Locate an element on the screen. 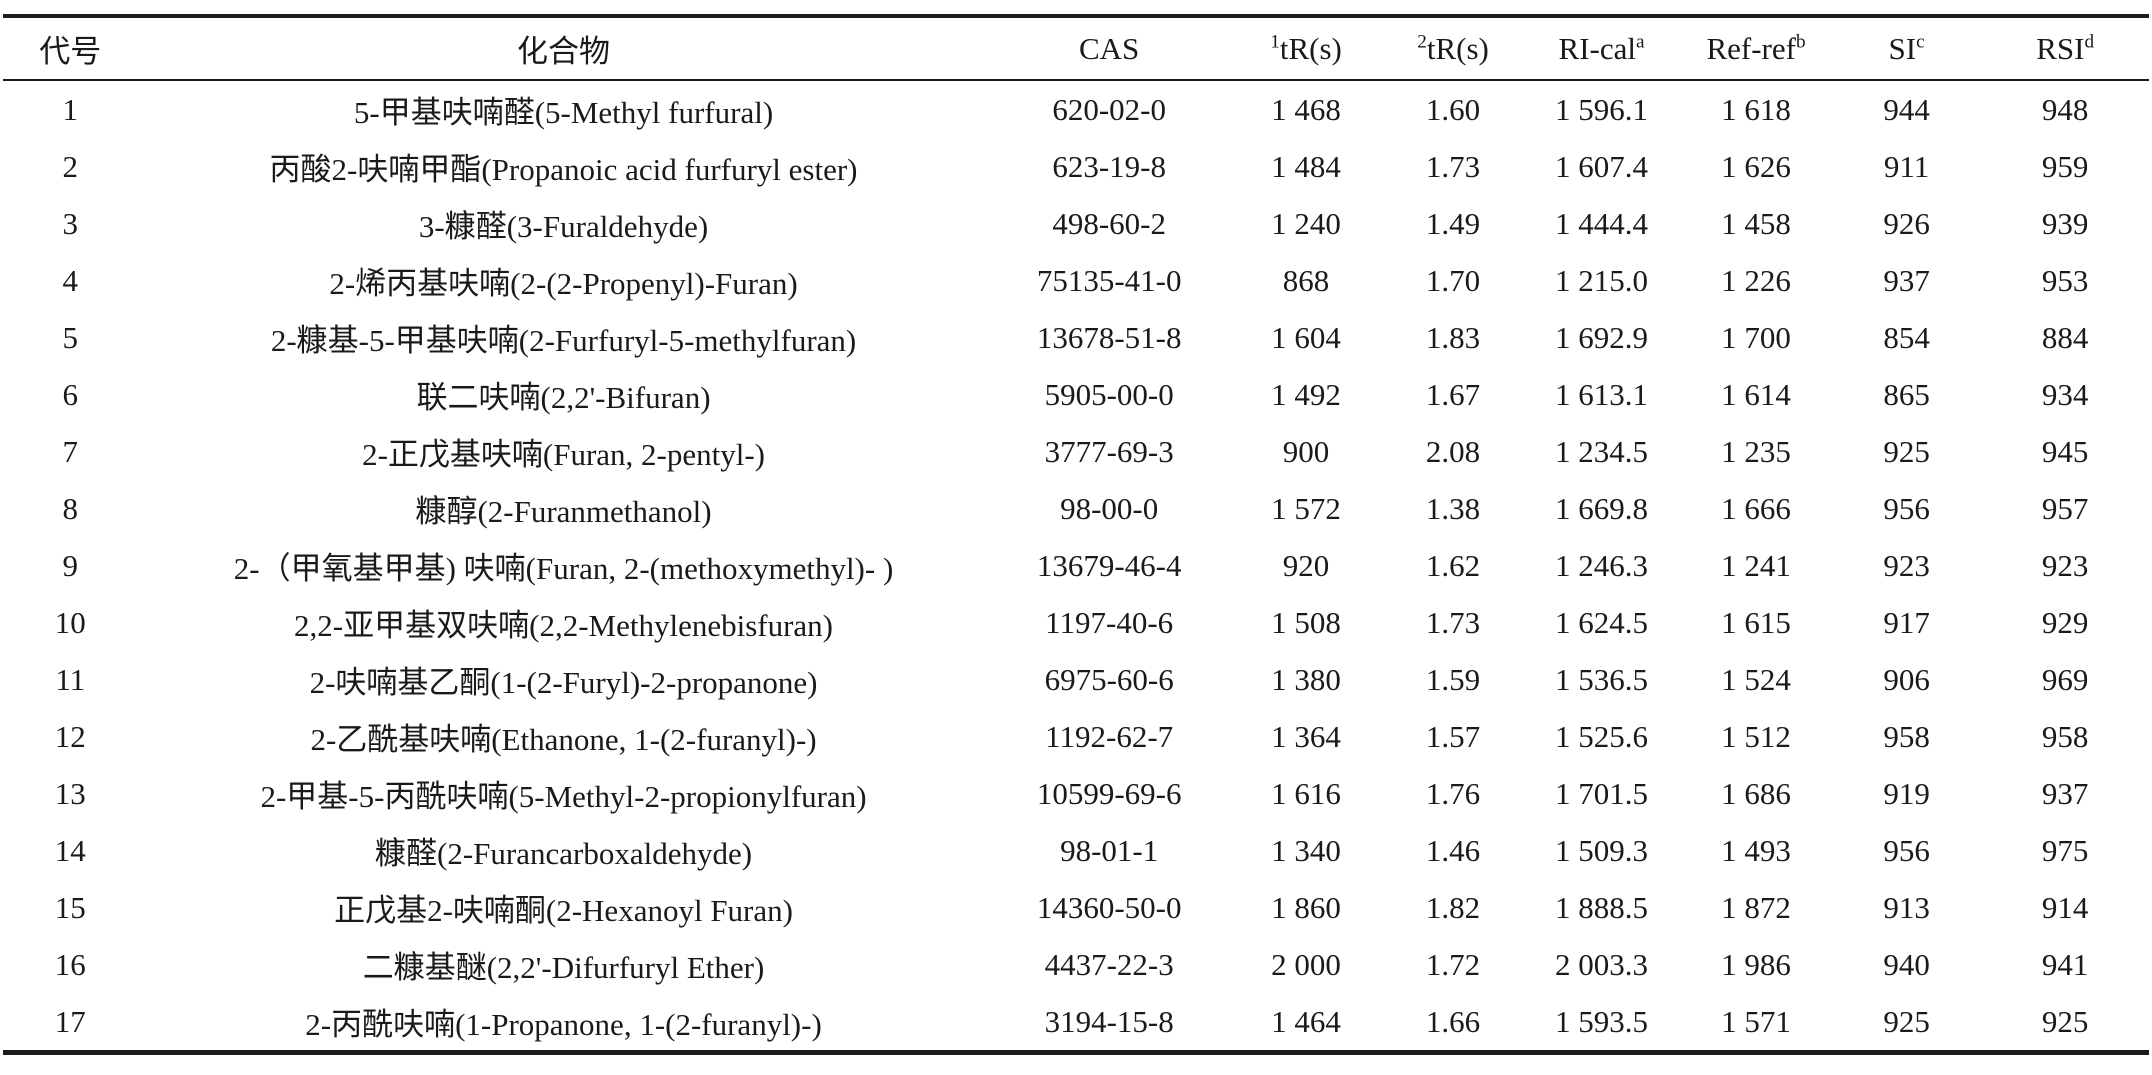 This screenshot has height=1075, width=2152. cell-tr1: 920 is located at coordinates (1306, 565).